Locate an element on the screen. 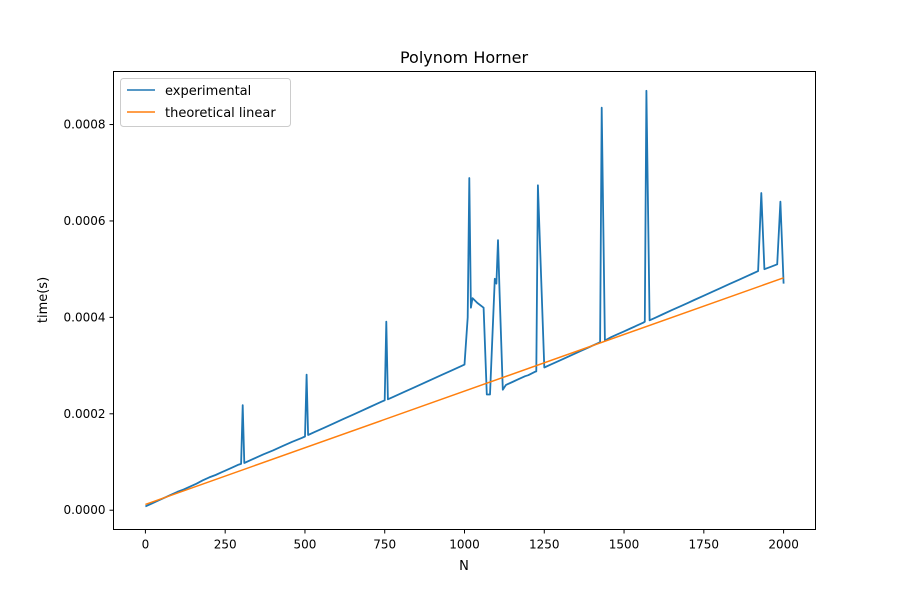 Image resolution: width=906 pixels, height=595 pixels. y-tick-label: 0.0000 is located at coordinates (85, 510).